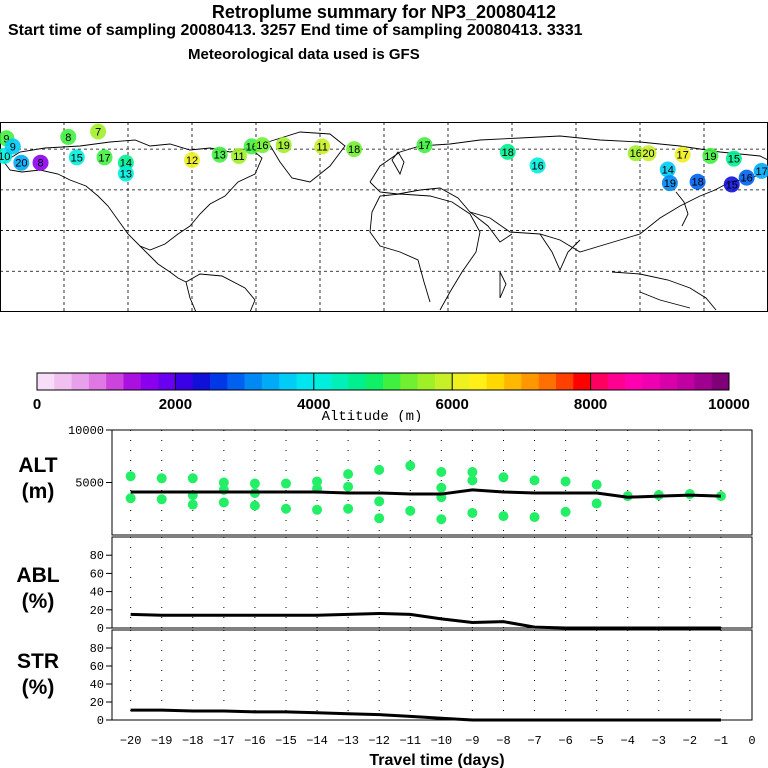 The width and height of the screenshot is (768, 768). What do you see at coordinates (38, 601) in the screenshot?
I see `y-axis-label: (%)` at bounding box center [38, 601].